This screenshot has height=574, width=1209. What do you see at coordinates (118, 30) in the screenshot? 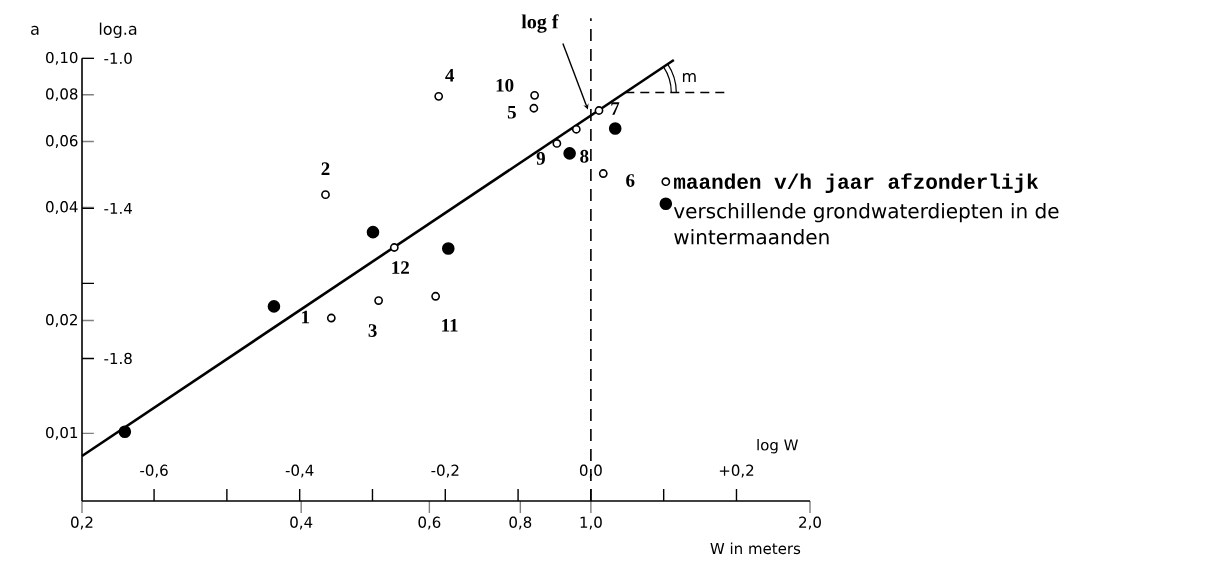
I see `y2-axis-title: log.a` at bounding box center [118, 30].